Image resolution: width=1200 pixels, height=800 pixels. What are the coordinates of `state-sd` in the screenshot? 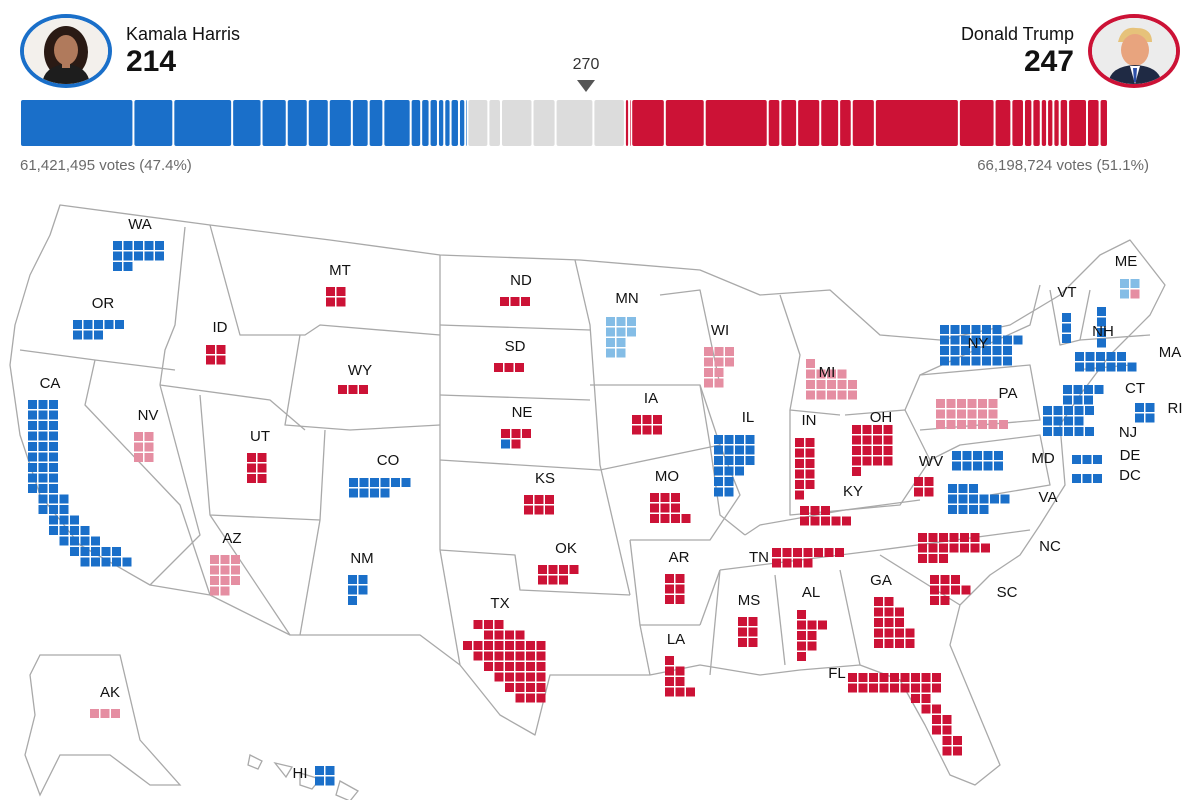 It's located at (509, 367).